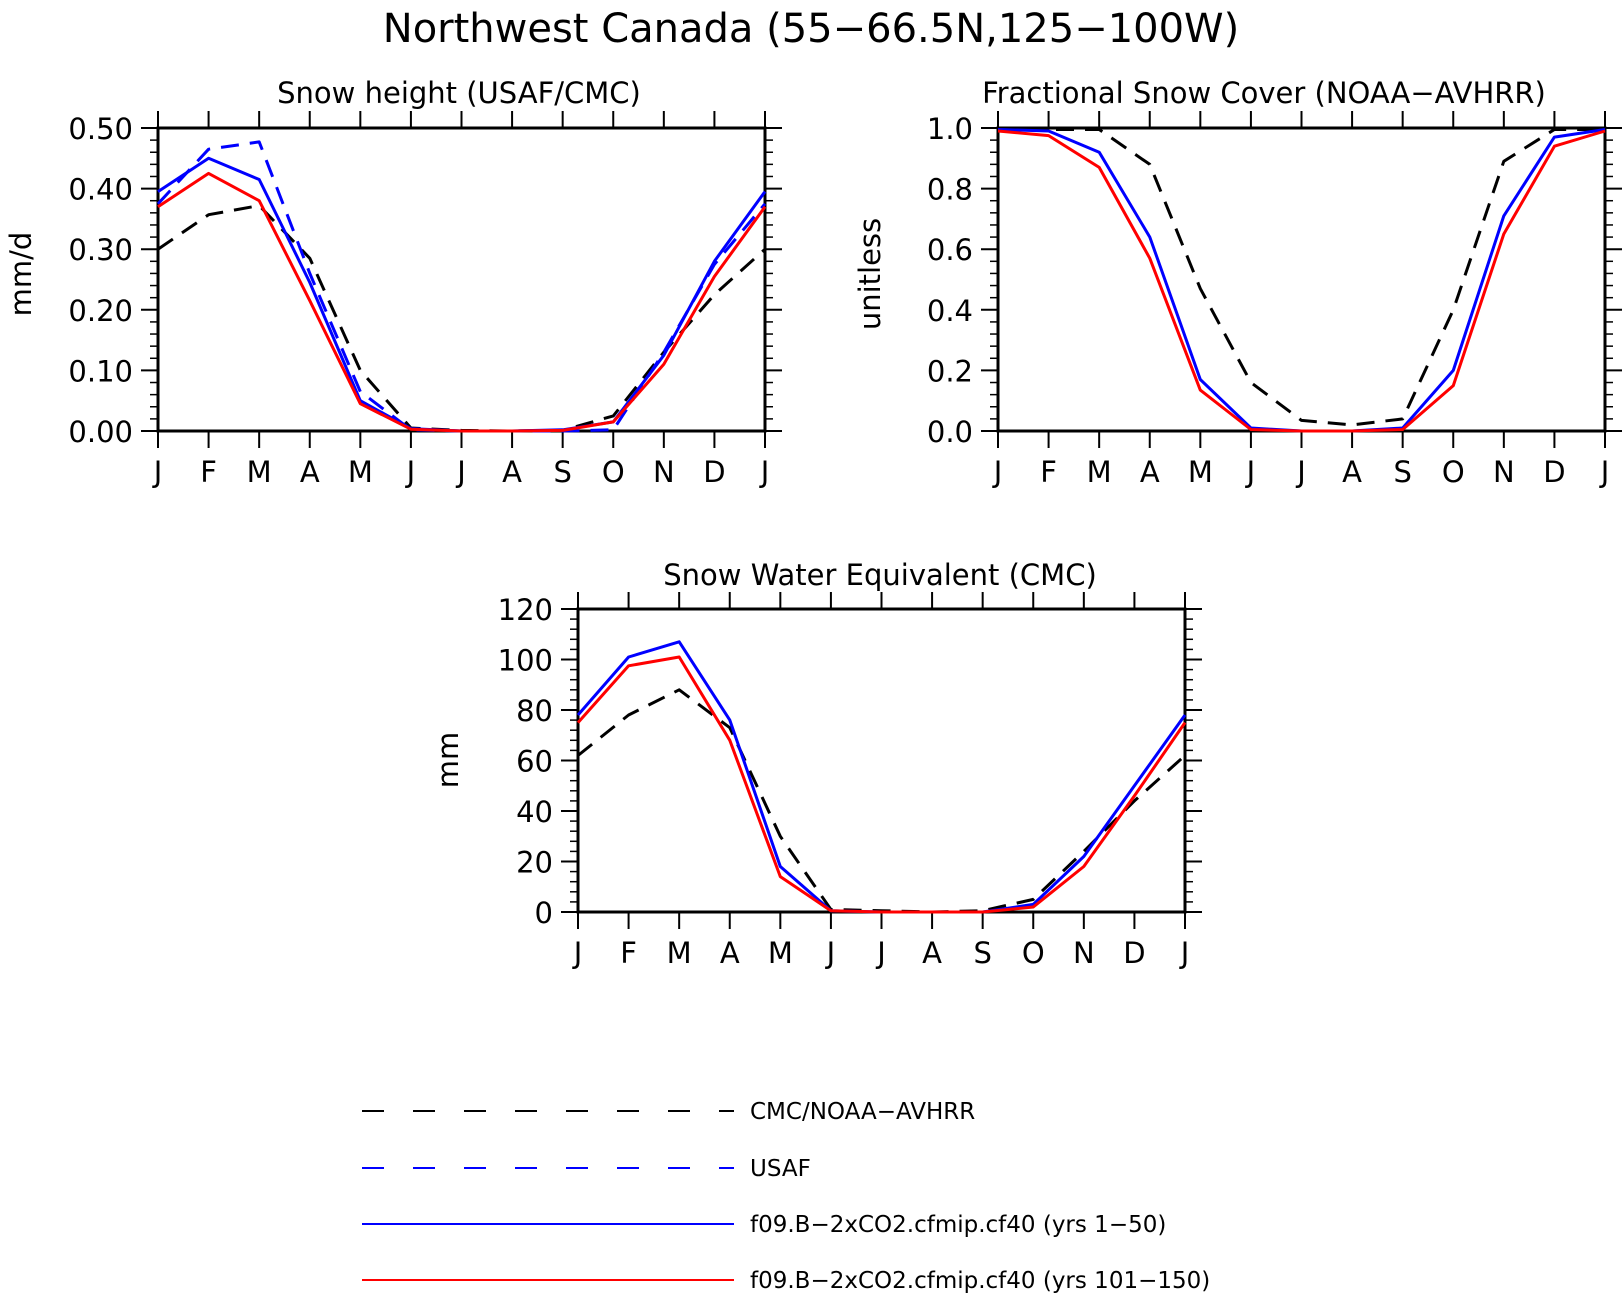 This screenshot has width=1623, height=1294. I want to click on y-tick-label: 40, so click(534, 812).